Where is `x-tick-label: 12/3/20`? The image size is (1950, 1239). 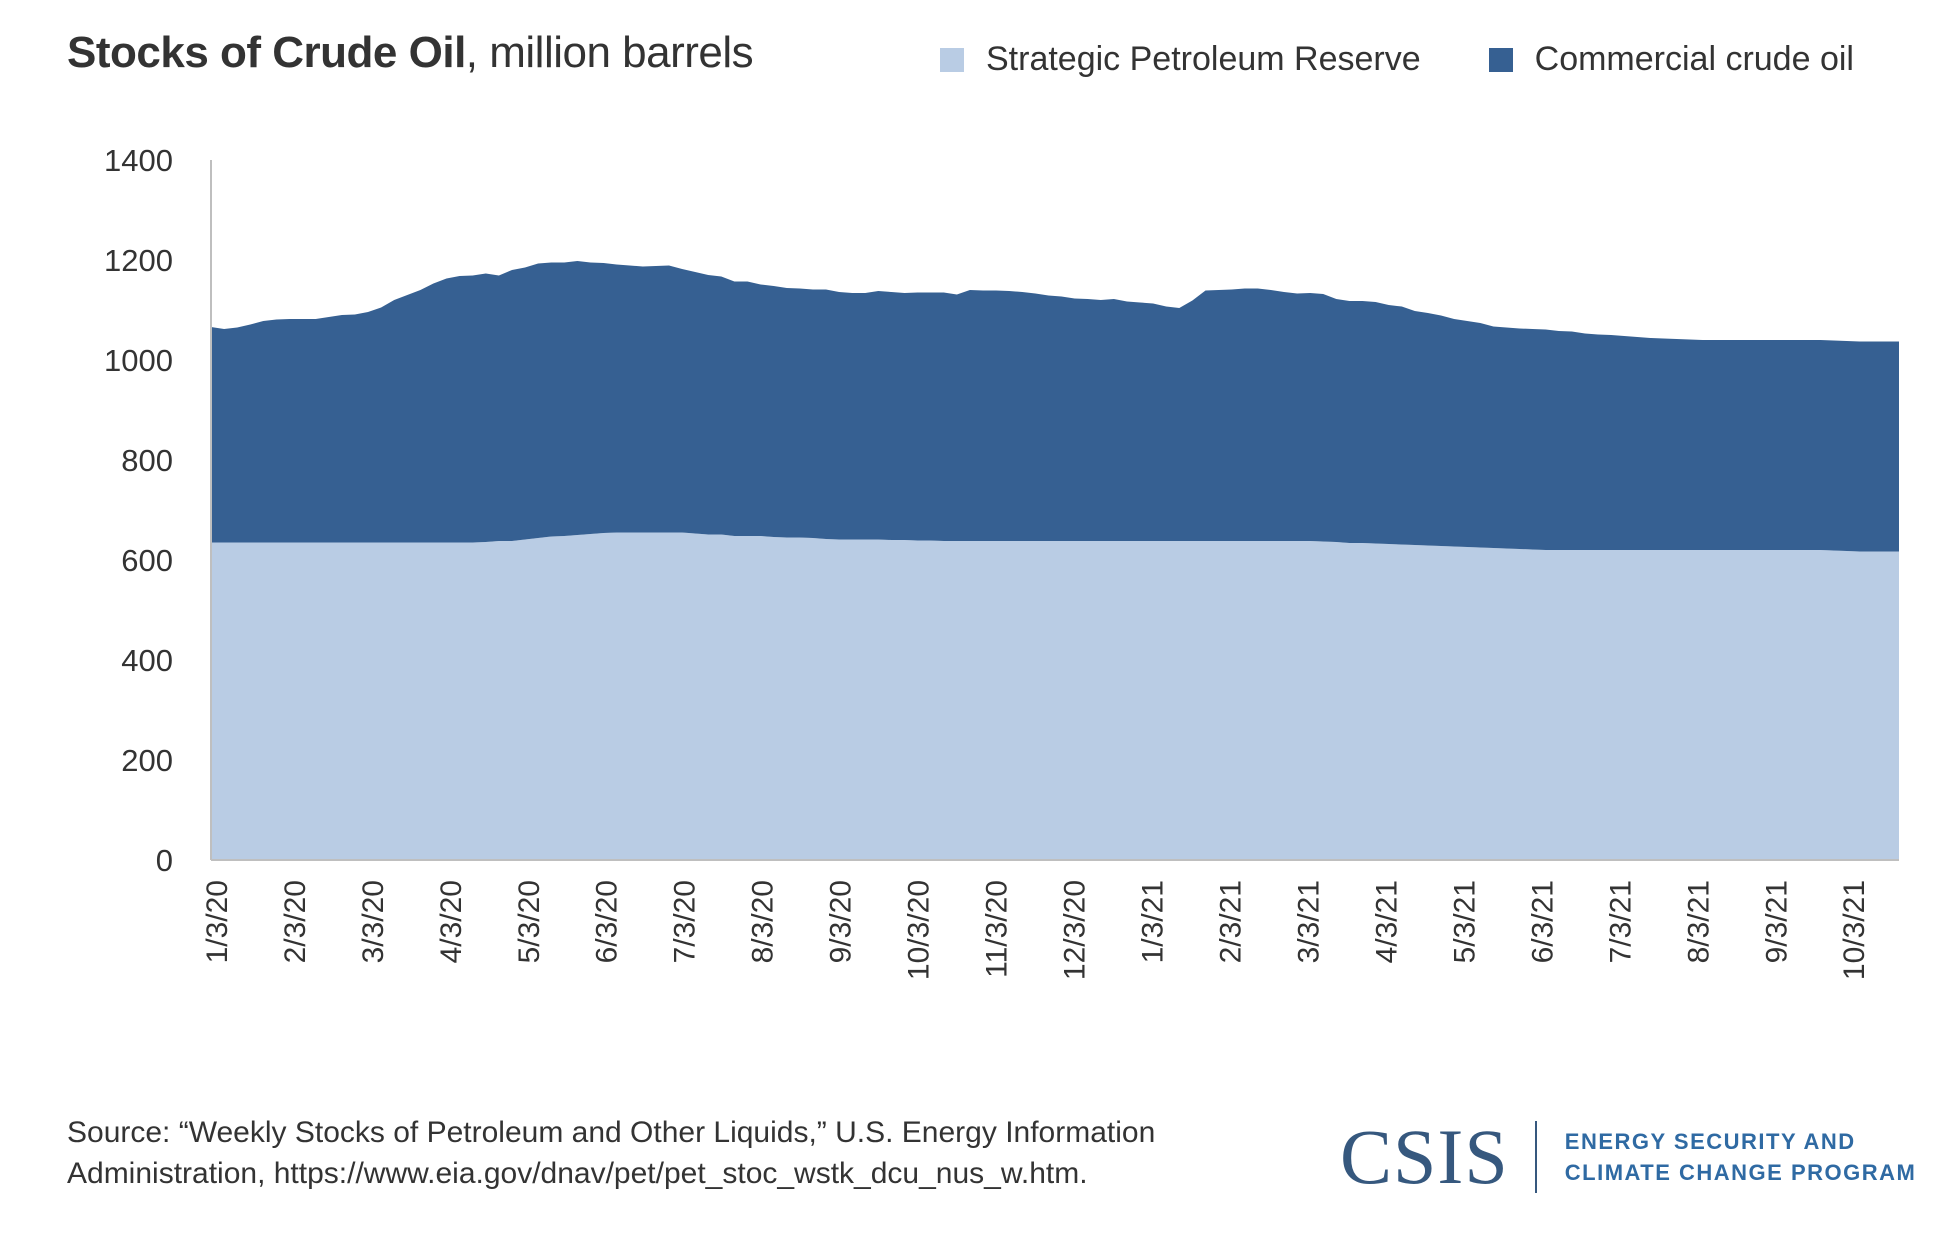
x-tick-label: 12/3/20 is located at coordinates (1075, 930).